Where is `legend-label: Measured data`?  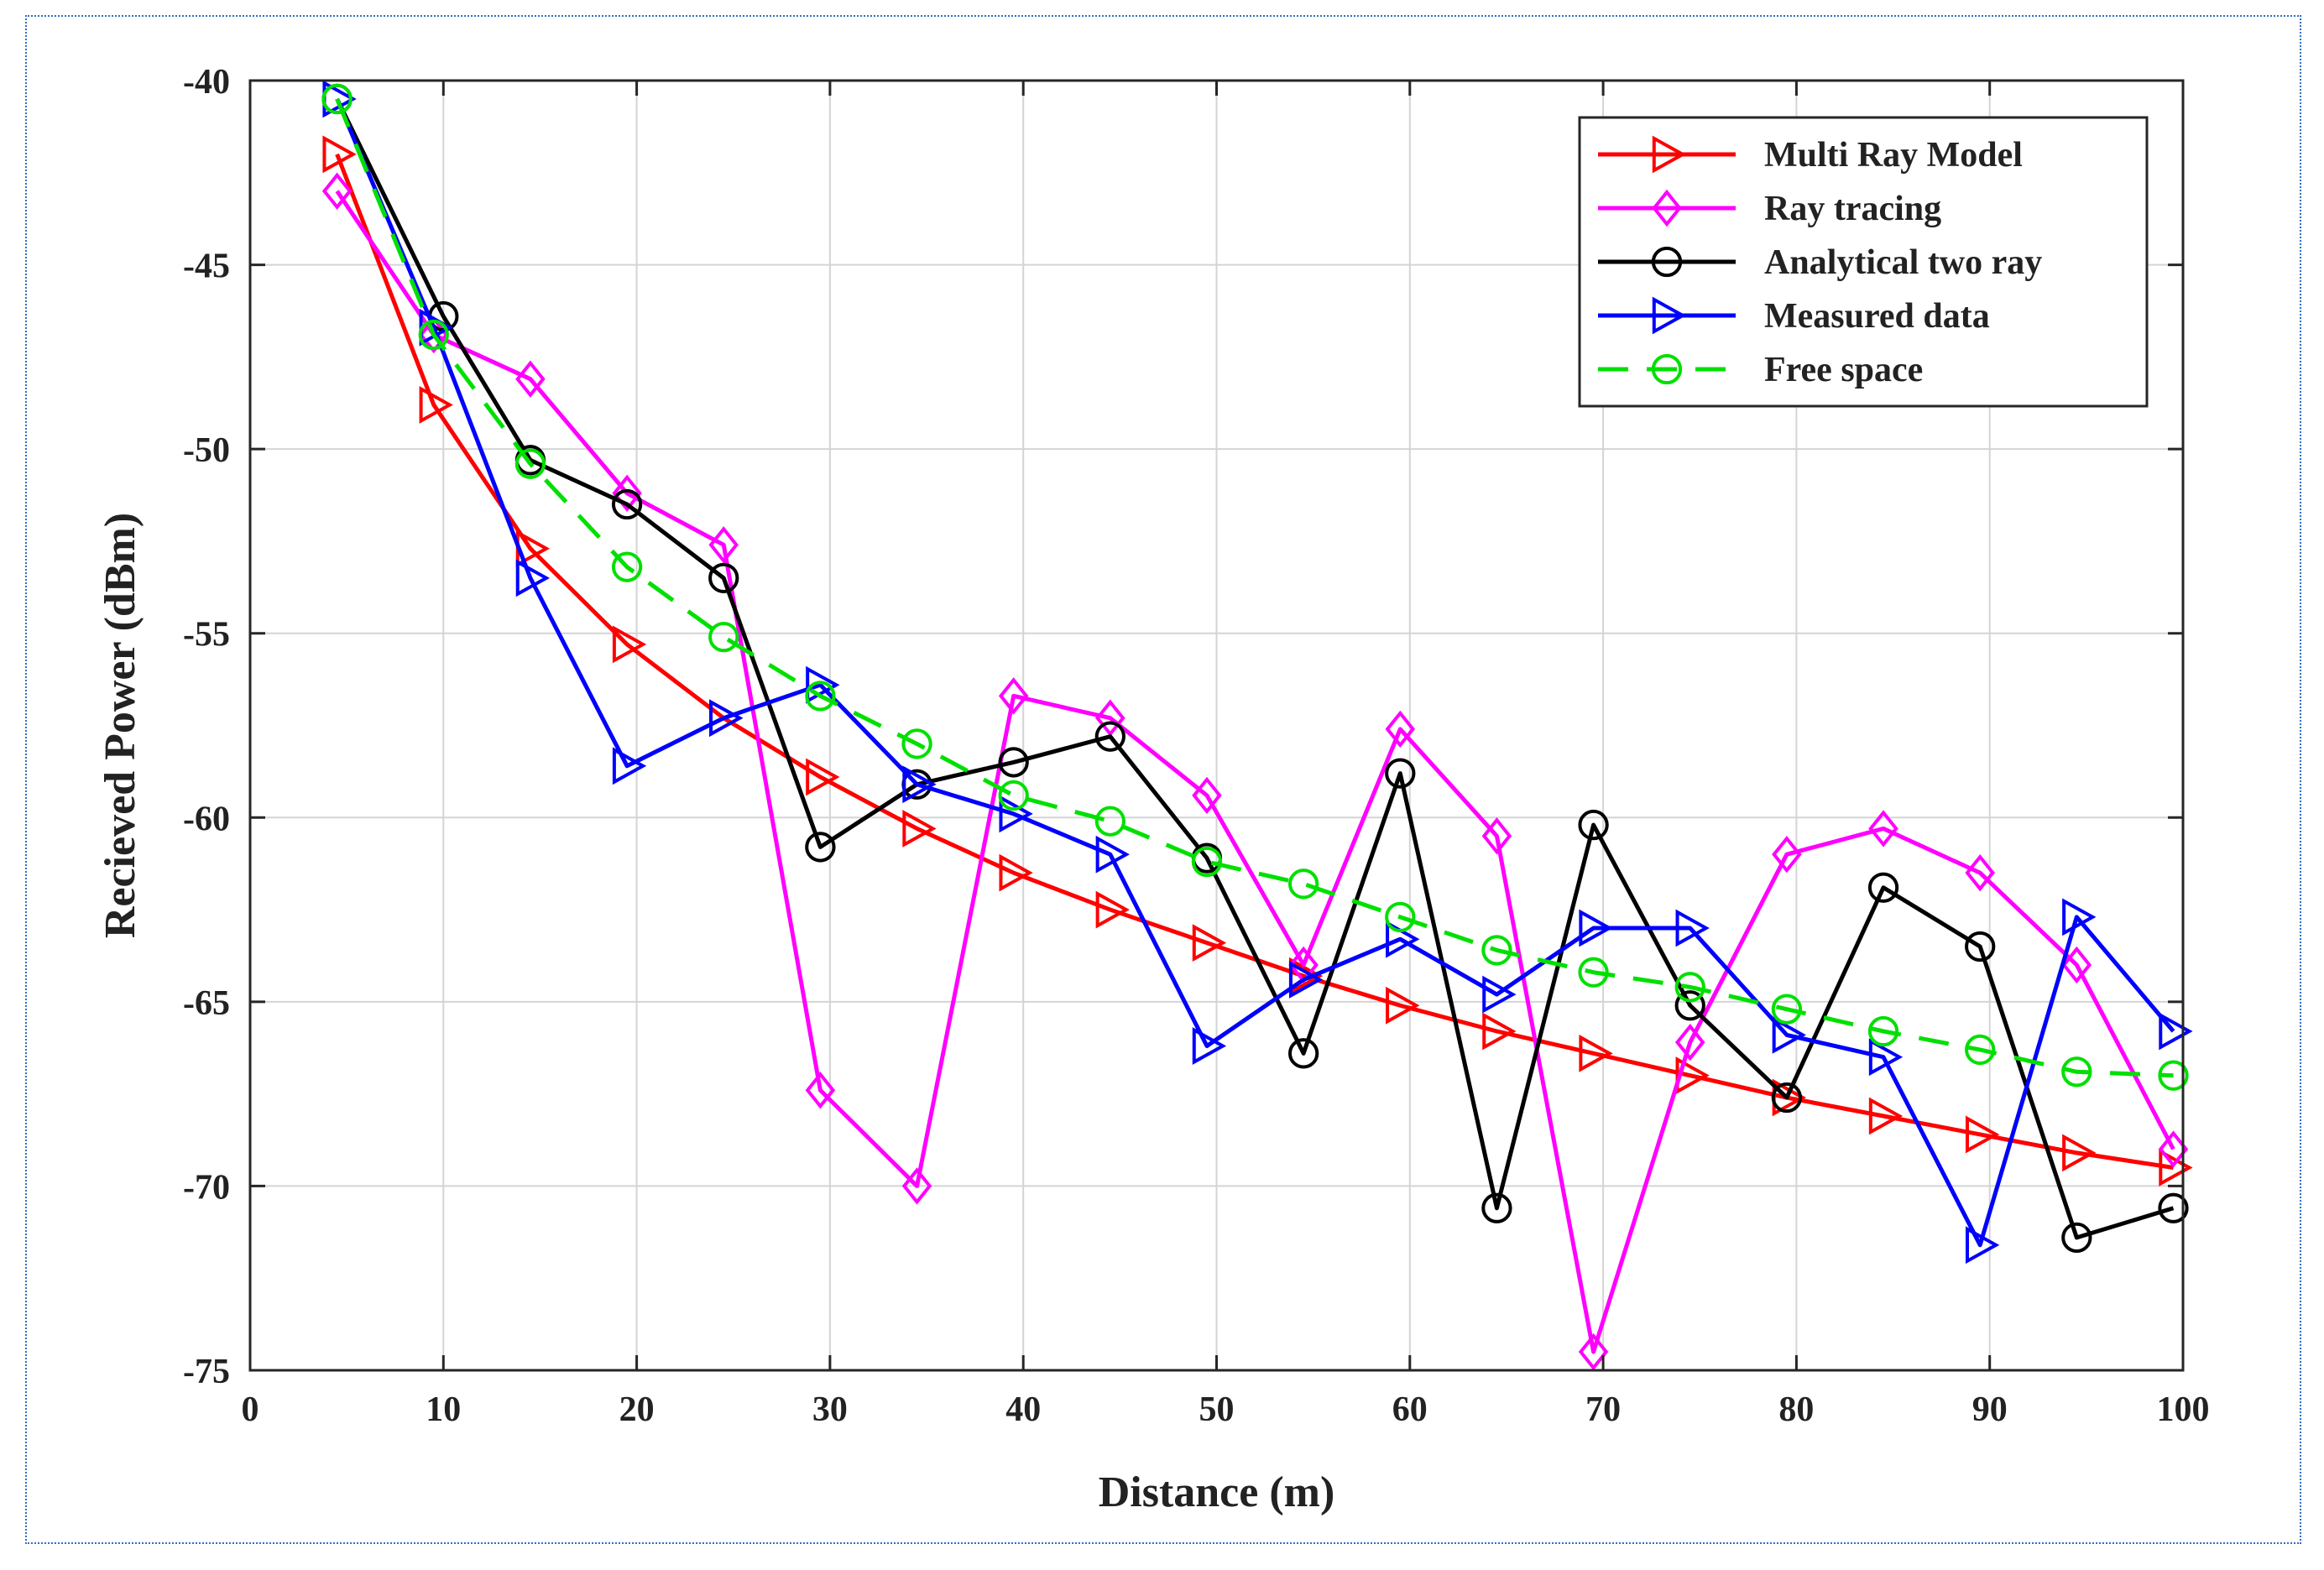 legend-label: Measured data is located at coordinates (1877, 316).